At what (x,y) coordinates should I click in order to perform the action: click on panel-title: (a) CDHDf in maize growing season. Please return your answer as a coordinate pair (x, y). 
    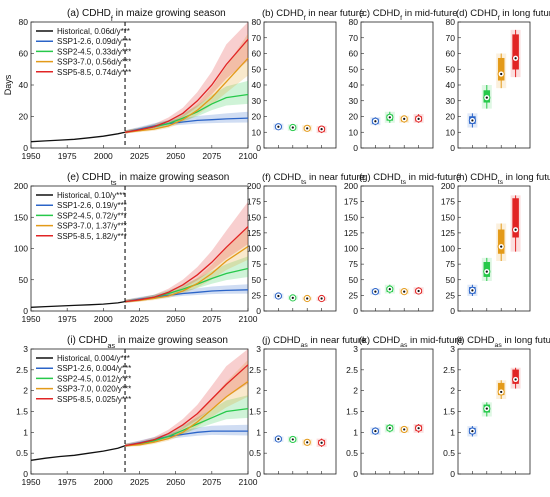
    Looking at the image, I should click on (146, 15).